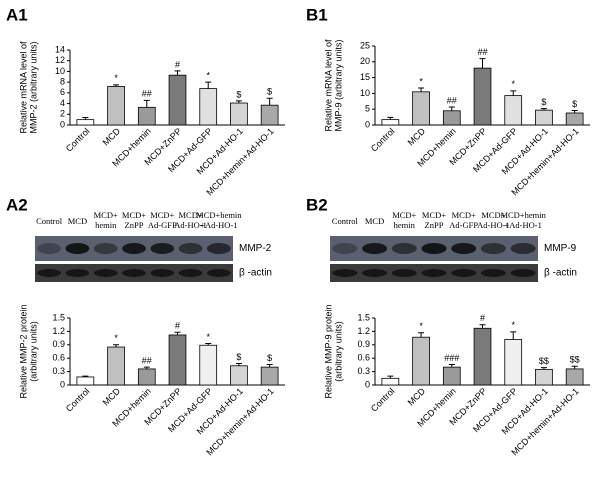 This screenshot has width=600, height=484. What do you see at coordinates (255, 248) in the screenshot?
I see `band-label: MMP-2` at bounding box center [255, 248].